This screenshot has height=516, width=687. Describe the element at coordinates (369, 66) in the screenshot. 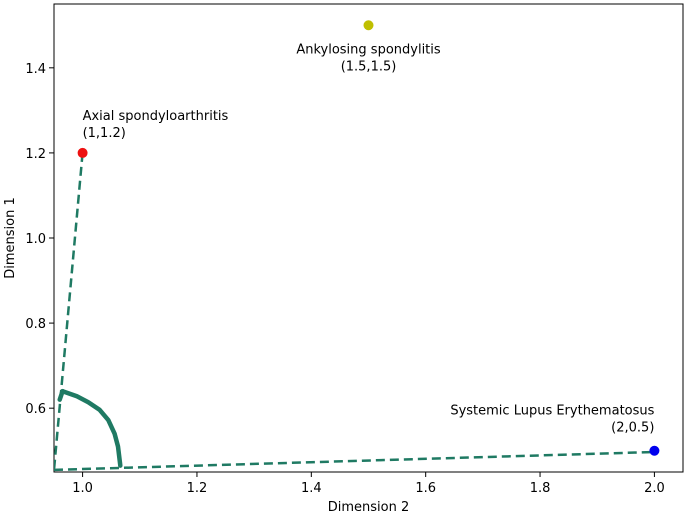

I see `point-coord-label: (1.5,1.5)` at that location.